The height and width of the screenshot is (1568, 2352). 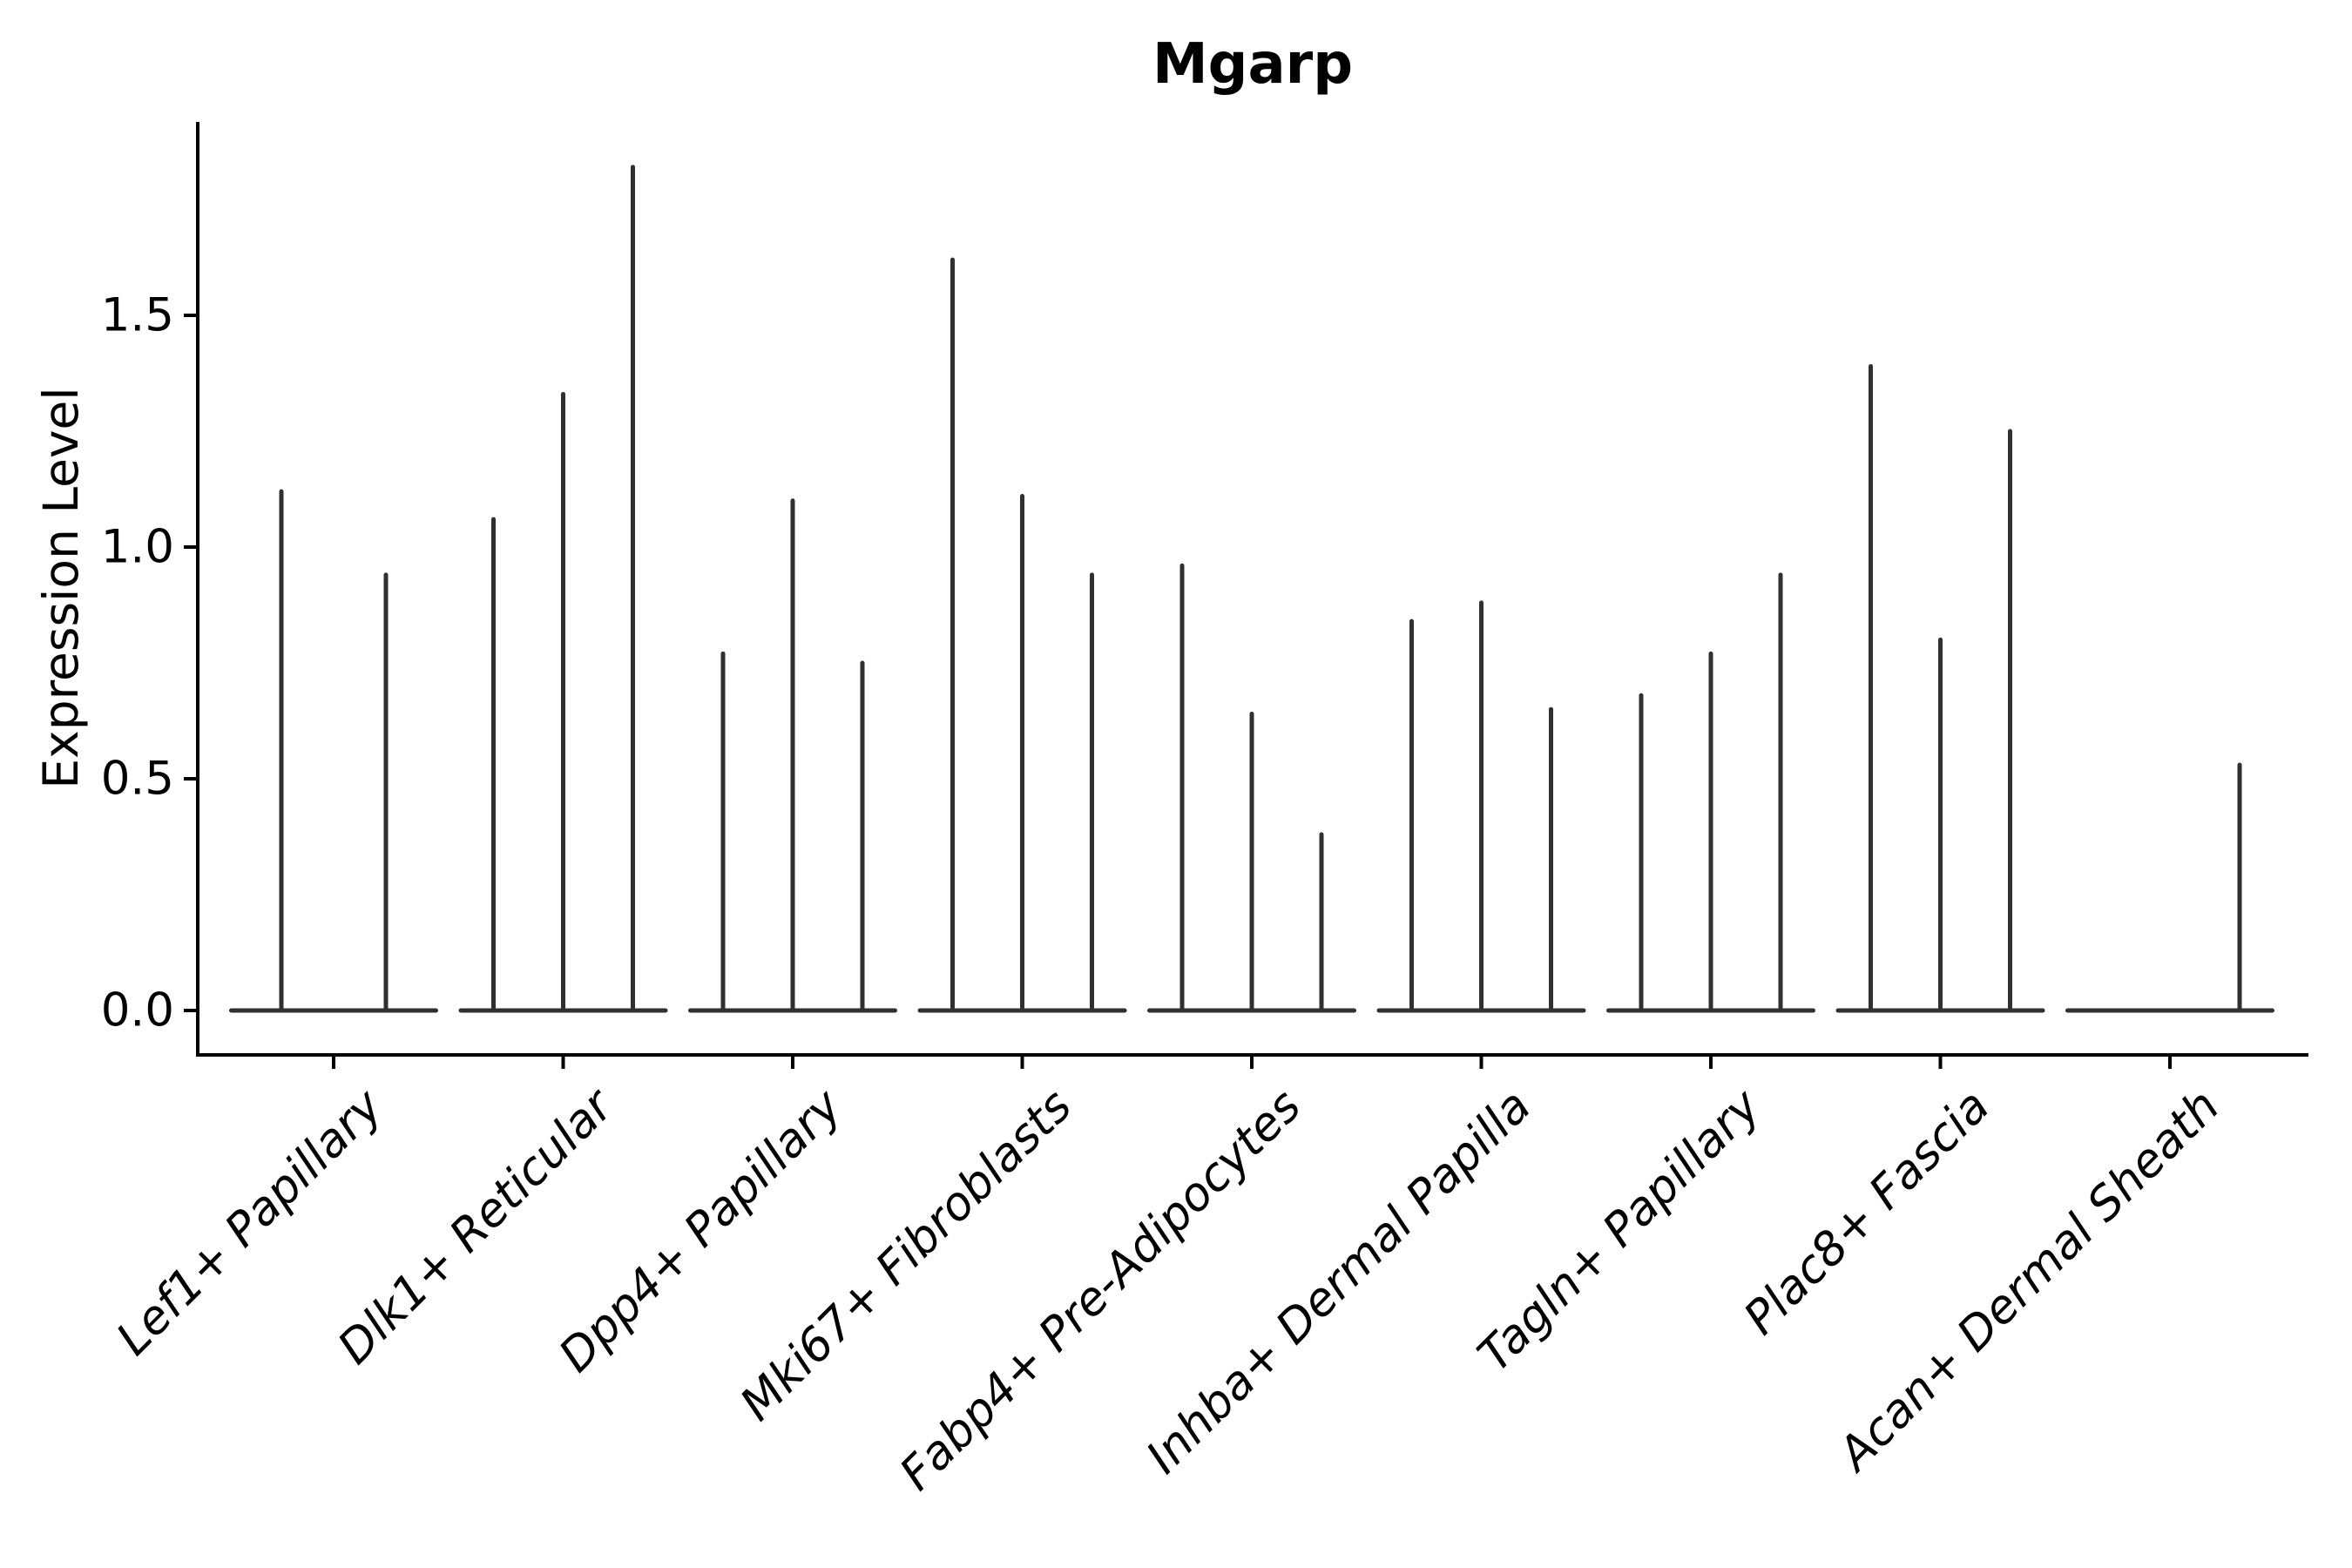 I want to click on y-tick-label: 0.5, so click(x=137, y=779).